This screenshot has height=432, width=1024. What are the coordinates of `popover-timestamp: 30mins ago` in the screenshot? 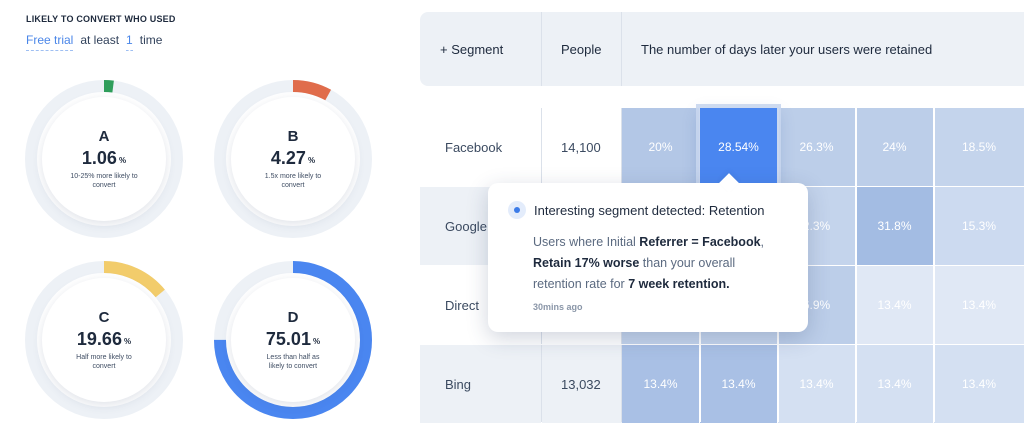 It's located at (558, 307).